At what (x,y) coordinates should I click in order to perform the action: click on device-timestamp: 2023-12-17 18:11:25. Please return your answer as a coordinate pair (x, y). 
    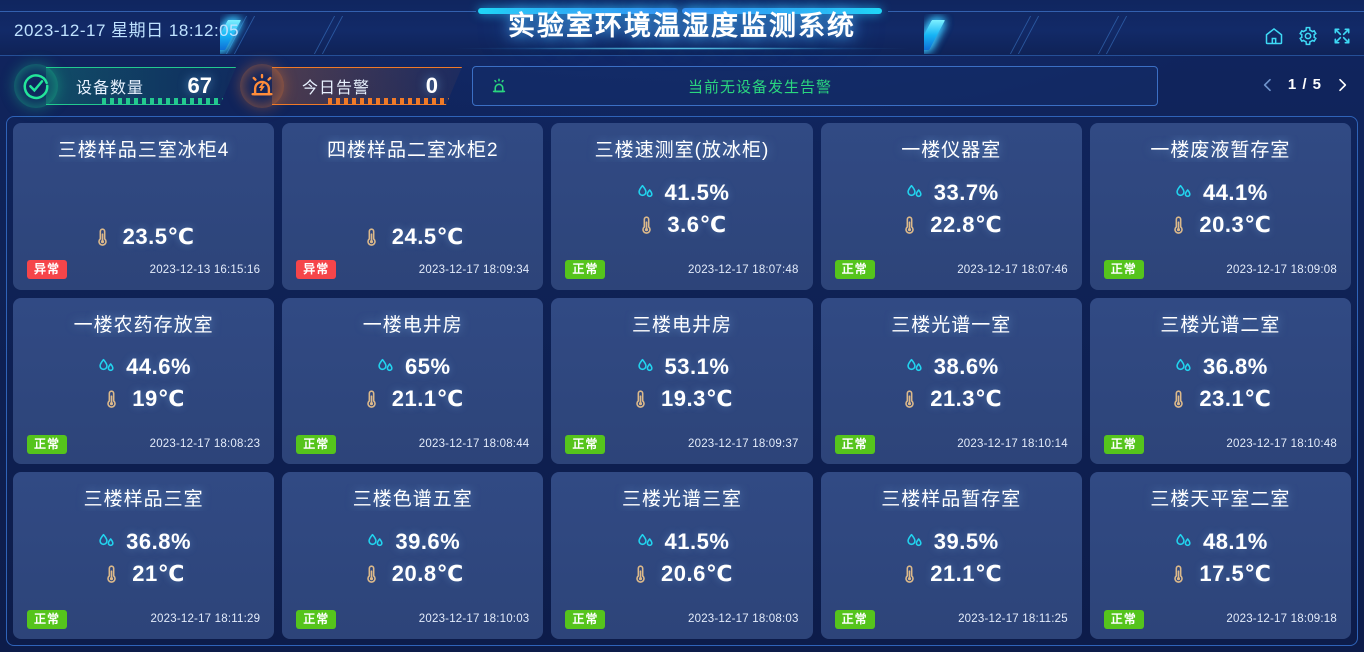
    Looking at the image, I should click on (1013, 619).